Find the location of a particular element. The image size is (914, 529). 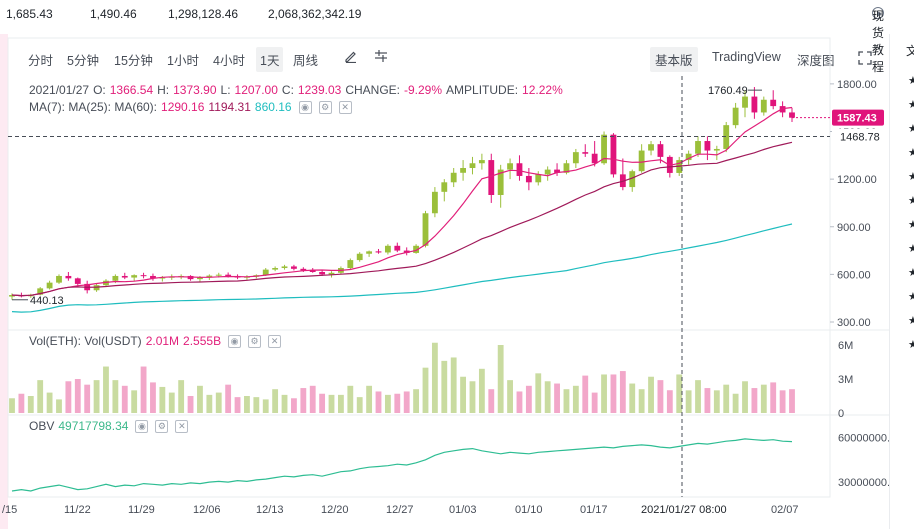

tab-timeframe-15m: 15分钟 is located at coordinates (133, 61).